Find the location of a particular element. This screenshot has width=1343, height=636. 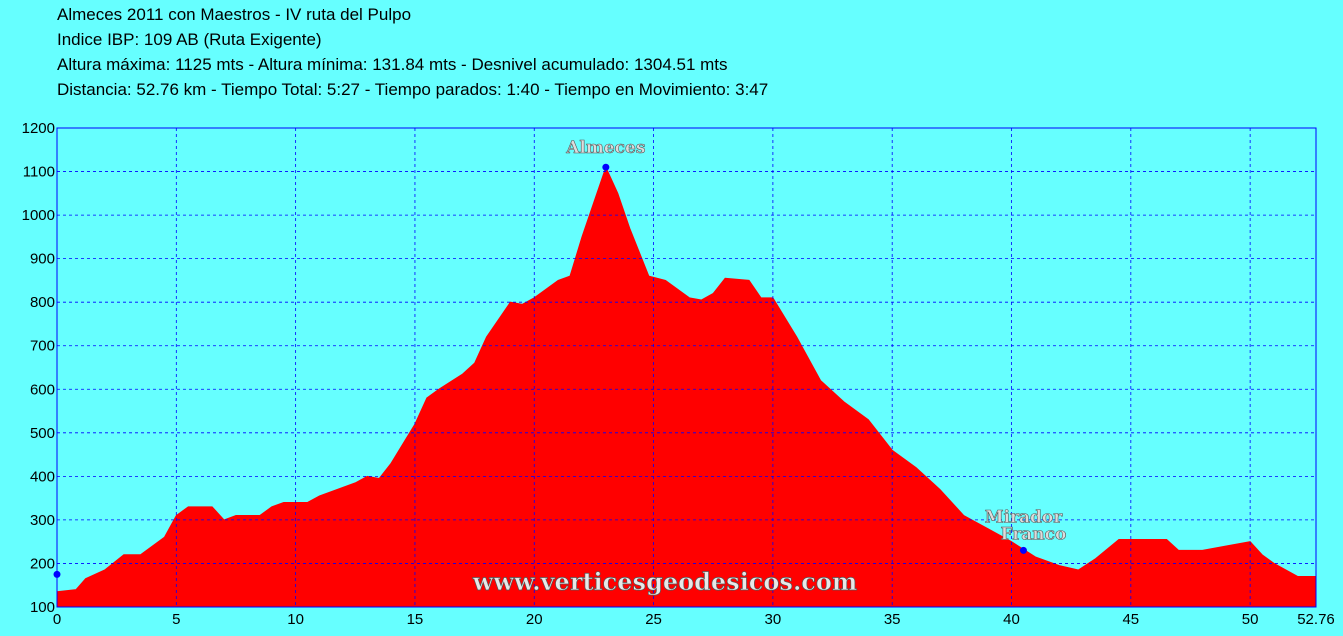

y-tick-label: 200 is located at coordinates (42, 563).